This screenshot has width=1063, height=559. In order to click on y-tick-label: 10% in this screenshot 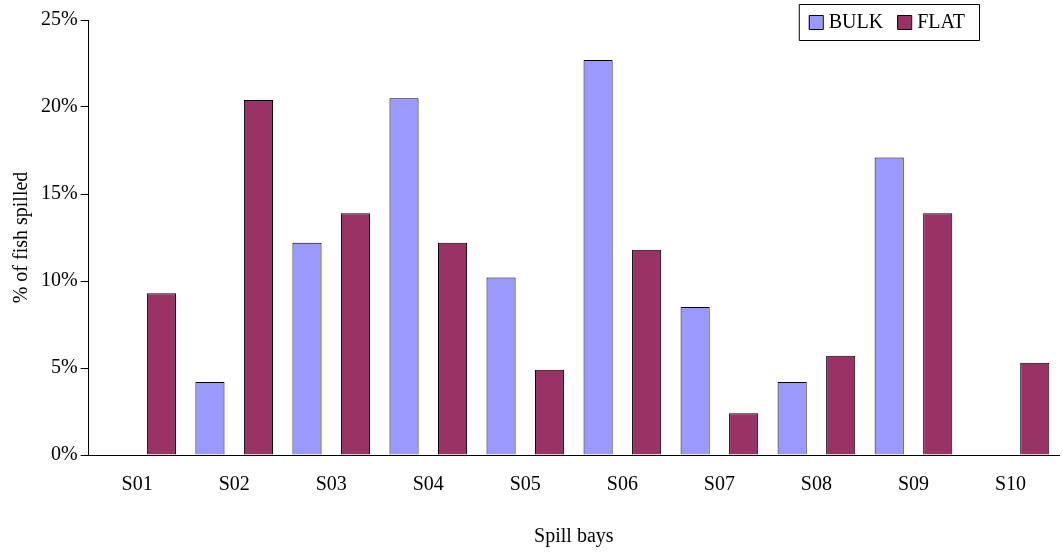, I will do `click(59, 279)`.